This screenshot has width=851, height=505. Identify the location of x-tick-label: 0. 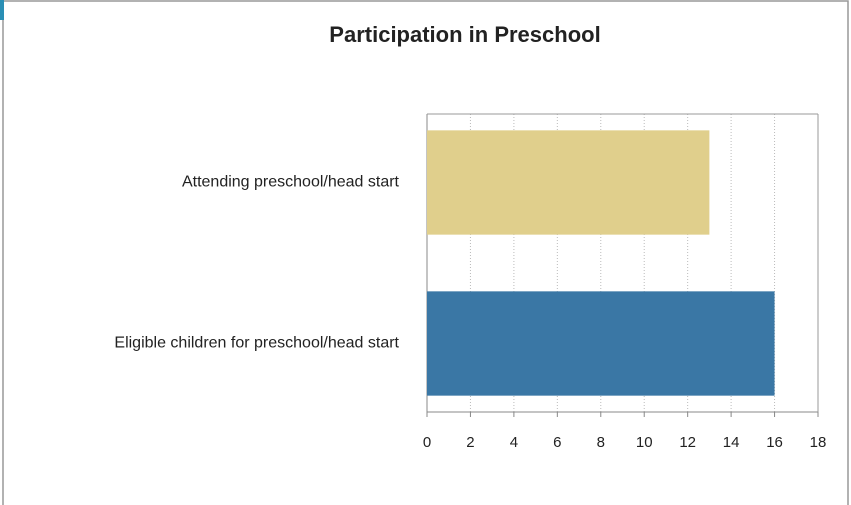
(427, 442).